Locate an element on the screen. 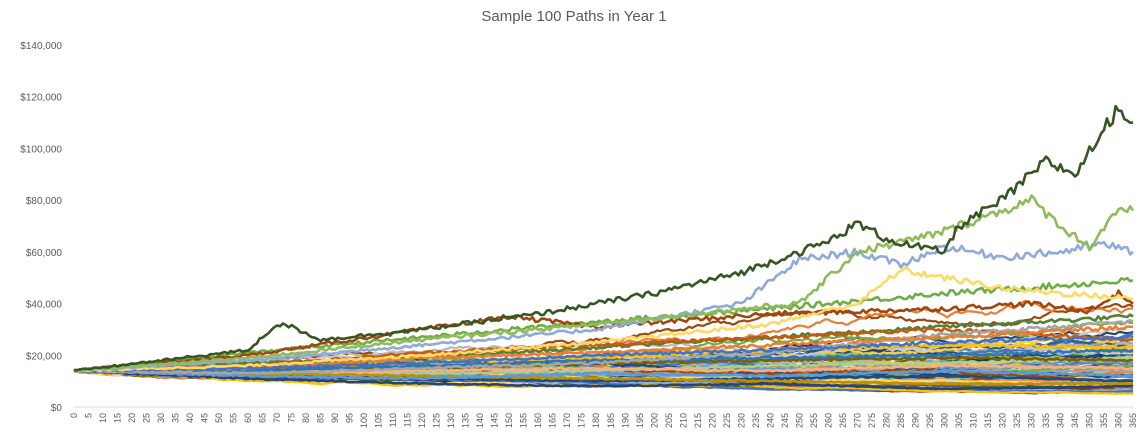  x-tick-label: 280 is located at coordinates (886, 420).